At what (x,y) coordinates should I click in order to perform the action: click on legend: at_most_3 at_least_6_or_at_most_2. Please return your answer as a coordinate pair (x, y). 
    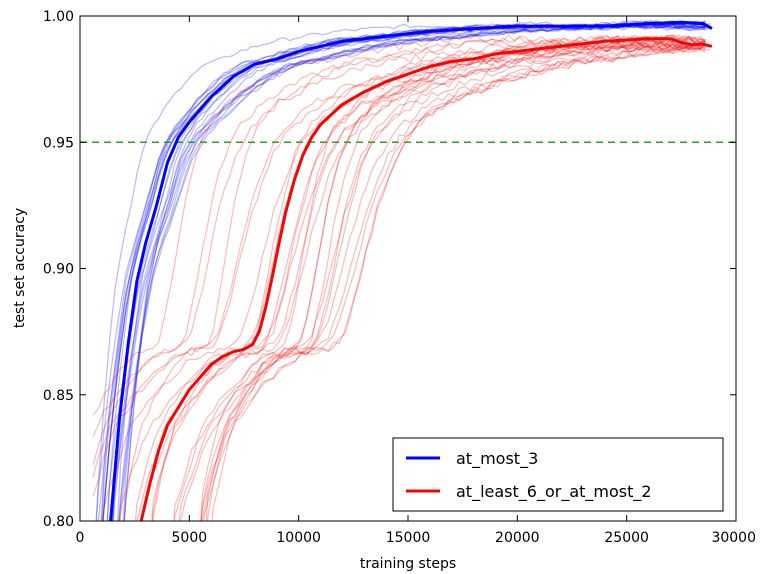
    Looking at the image, I should click on (558, 474).